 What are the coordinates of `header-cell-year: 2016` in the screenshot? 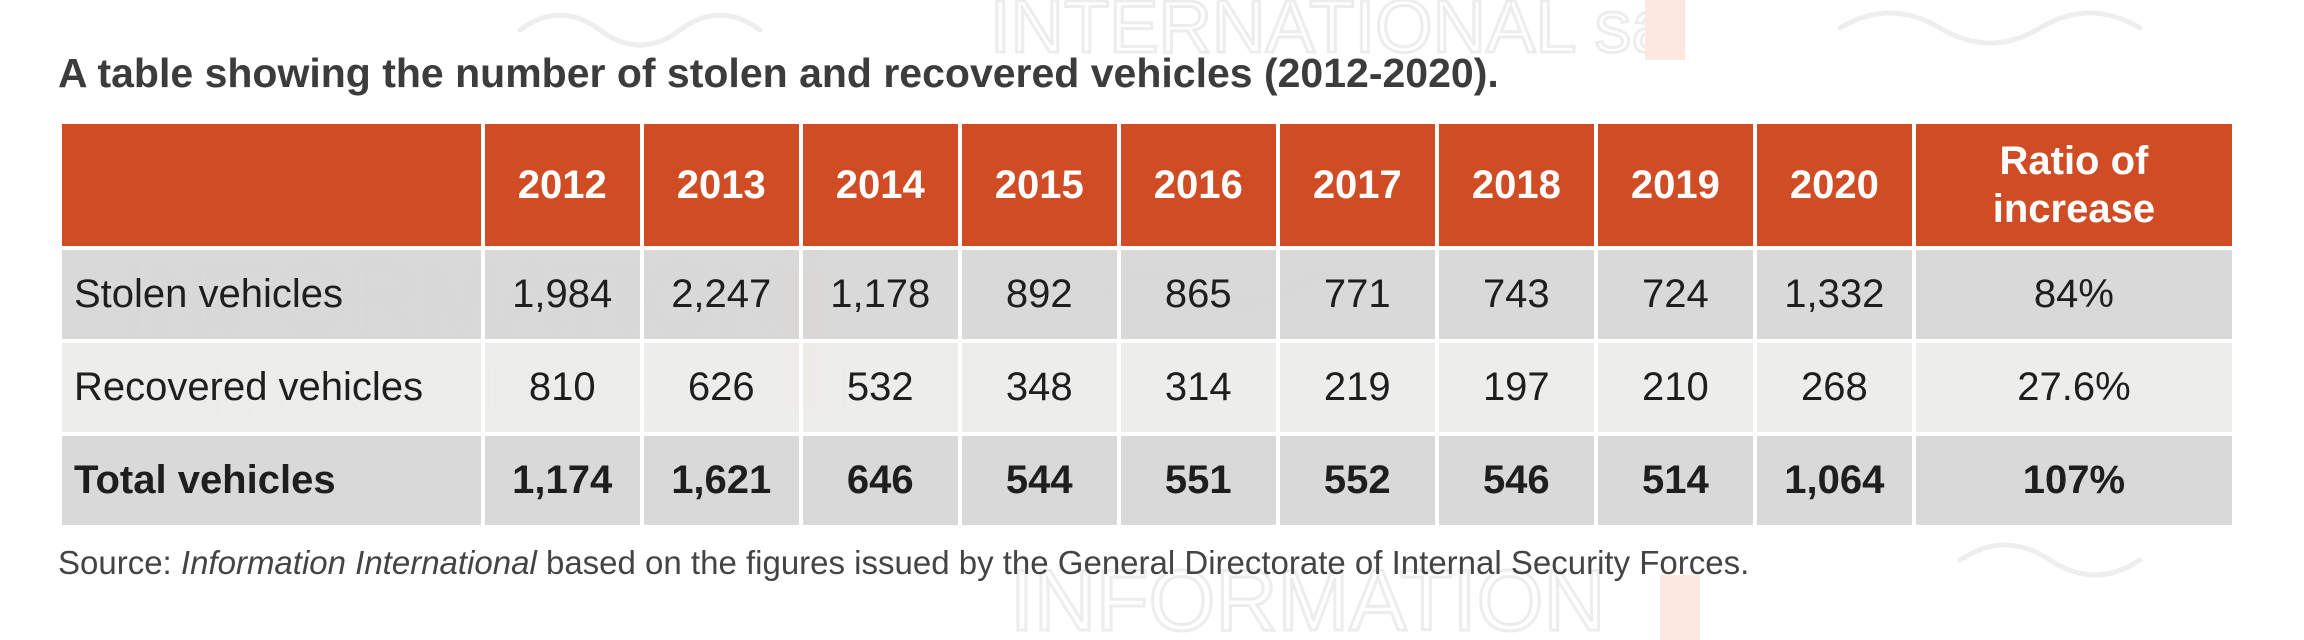 It's located at (1198, 185).